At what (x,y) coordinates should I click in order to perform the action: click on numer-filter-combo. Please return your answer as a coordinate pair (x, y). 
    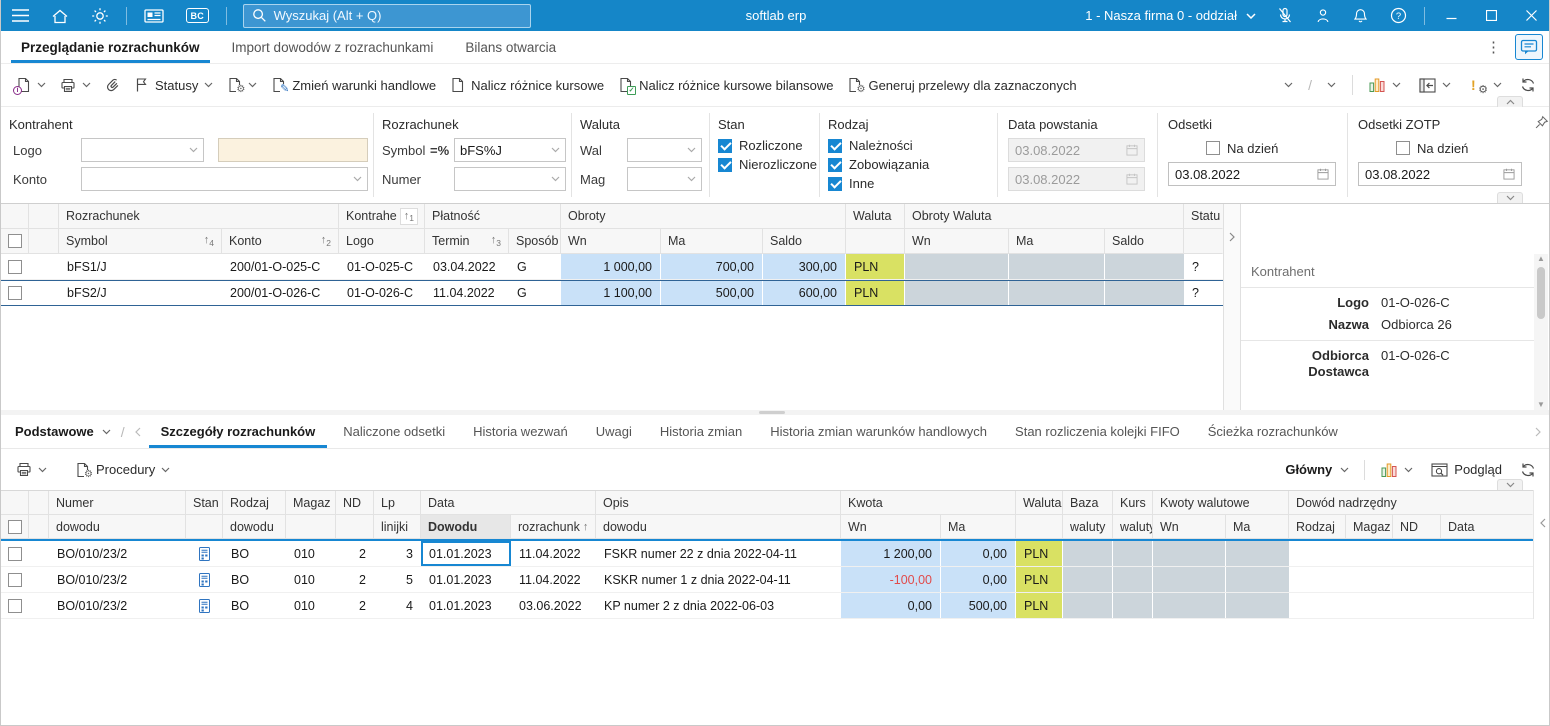
    Looking at the image, I should click on (510, 179).